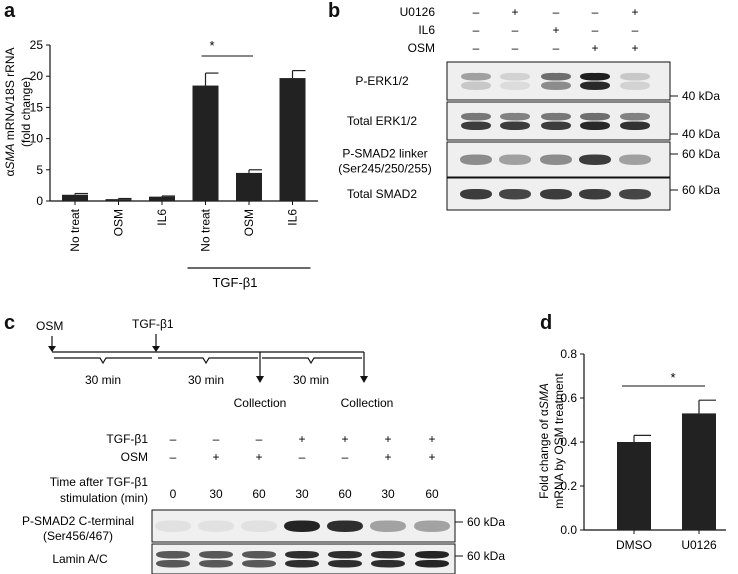 The width and height of the screenshot is (738, 574). I want to click on a-ytick-label: 20, so click(37, 76).